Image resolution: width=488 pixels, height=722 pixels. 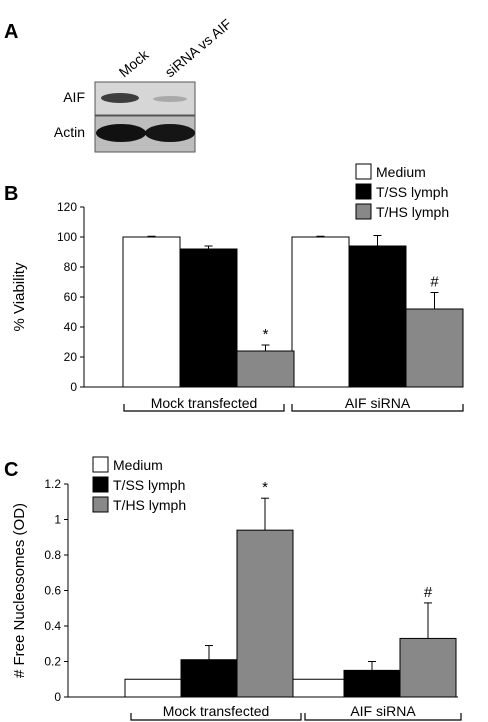 What do you see at coordinates (52, 662) in the screenshot?
I see `y-tick-label: 0.2` at bounding box center [52, 662].